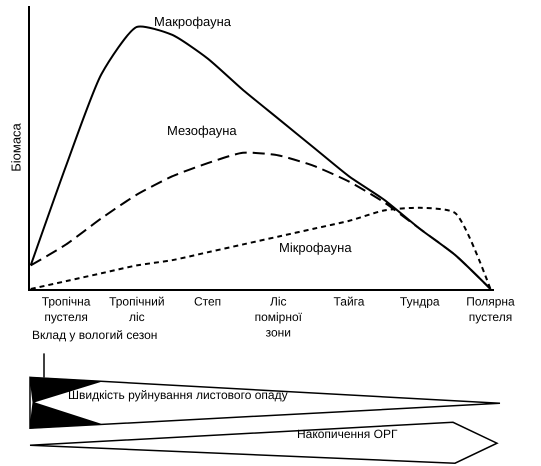 Image resolution: width=541 pixels, height=466 pixels. Describe the element at coordinates (420, 301) in the screenshot. I see `x-tick-label: Тундра` at that location.